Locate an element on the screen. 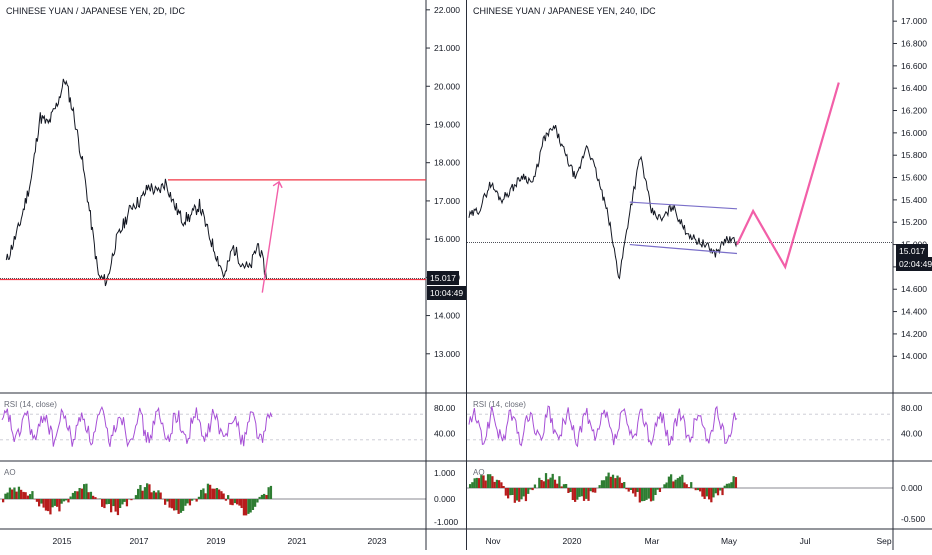 The image size is (932, 555). projection-arrowhead is located at coordinates (277, 185).